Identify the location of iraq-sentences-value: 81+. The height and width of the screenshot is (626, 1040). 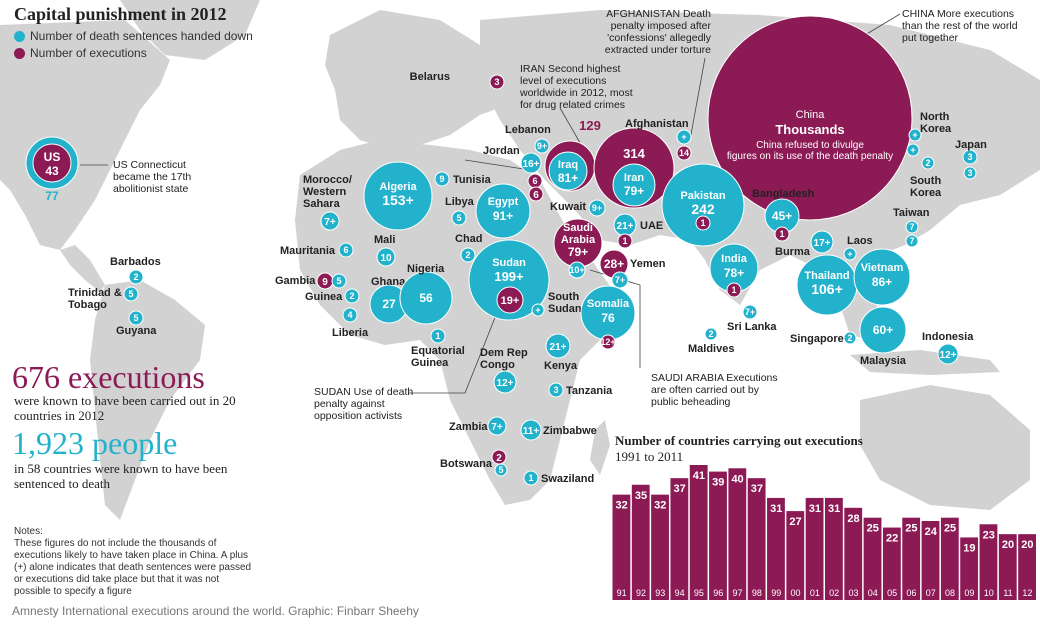
(568, 178).